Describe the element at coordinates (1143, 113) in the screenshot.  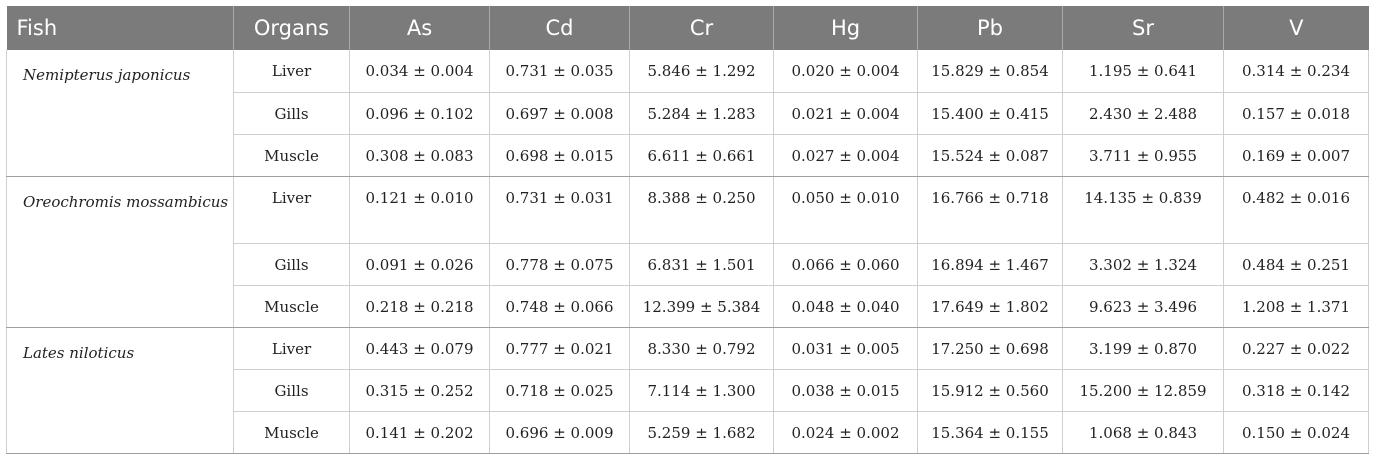
I see `value-cell-sr: 2.430 ± 2.488` at that location.